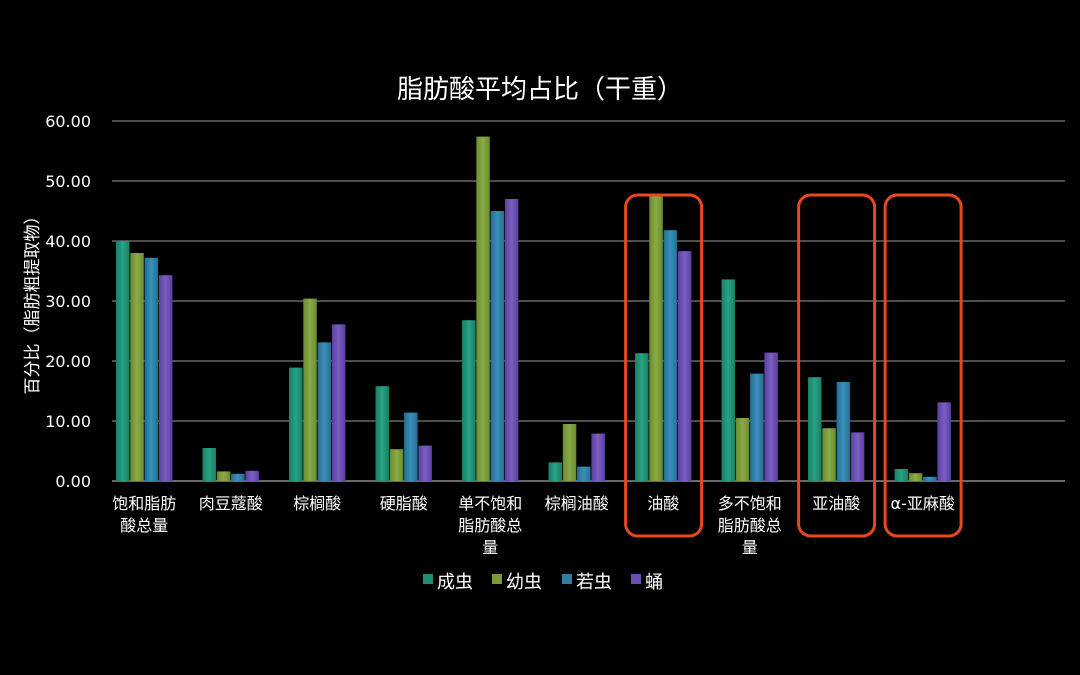 Image resolution: width=1080 pixels, height=675 pixels. What do you see at coordinates (455, 582) in the screenshot?
I see `legend-label: 成虫` at bounding box center [455, 582].